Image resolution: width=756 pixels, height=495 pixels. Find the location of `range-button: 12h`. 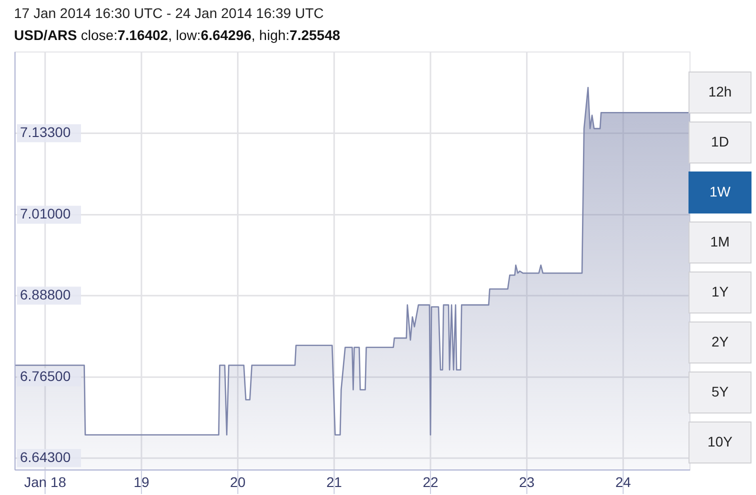

range-button: 12h is located at coordinates (720, 93).